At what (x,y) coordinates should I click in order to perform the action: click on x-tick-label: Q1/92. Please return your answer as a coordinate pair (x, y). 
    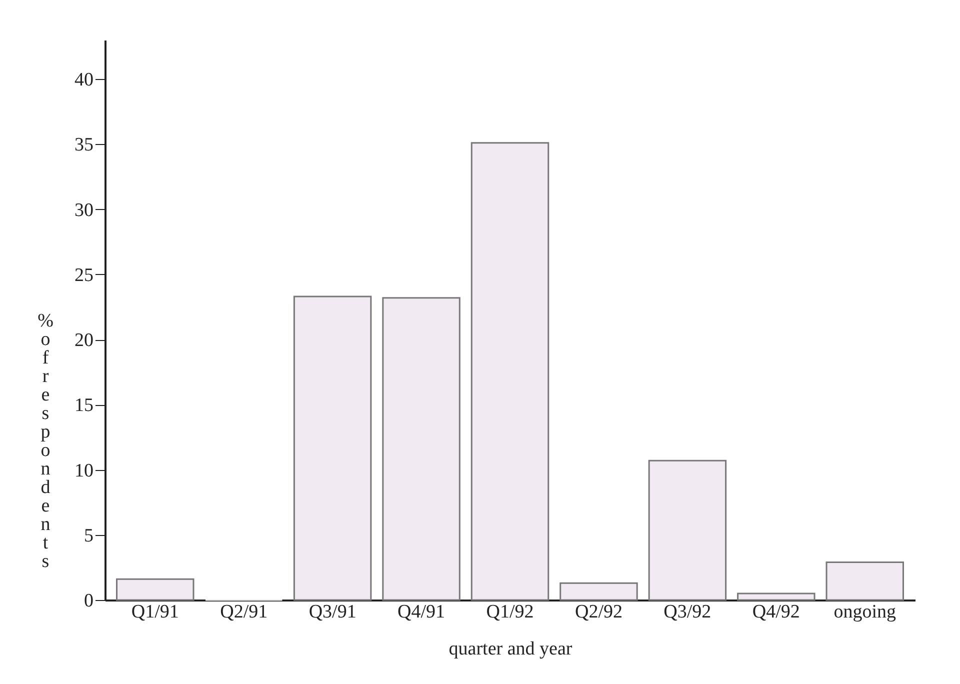
    Looking at the image, I should click on (510, 612).